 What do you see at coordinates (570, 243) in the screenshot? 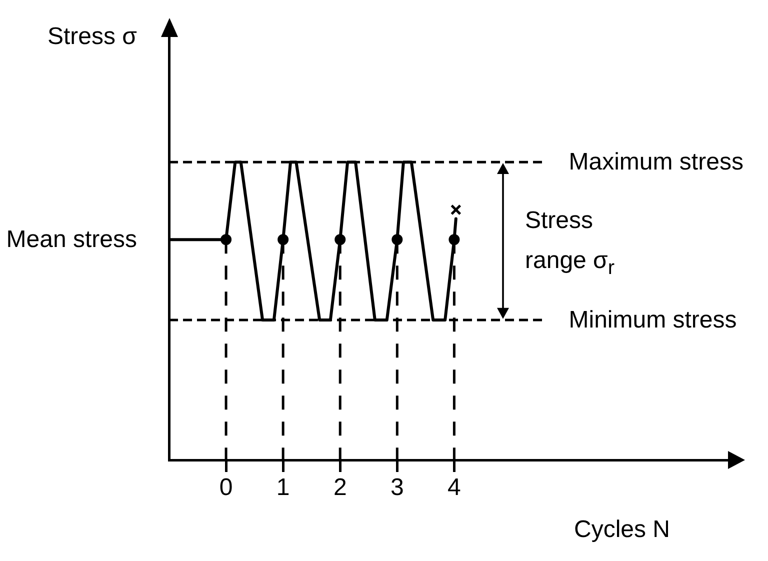
I see `annotation: Stress range σ$_{r}$` at bounding box center [570, 243].